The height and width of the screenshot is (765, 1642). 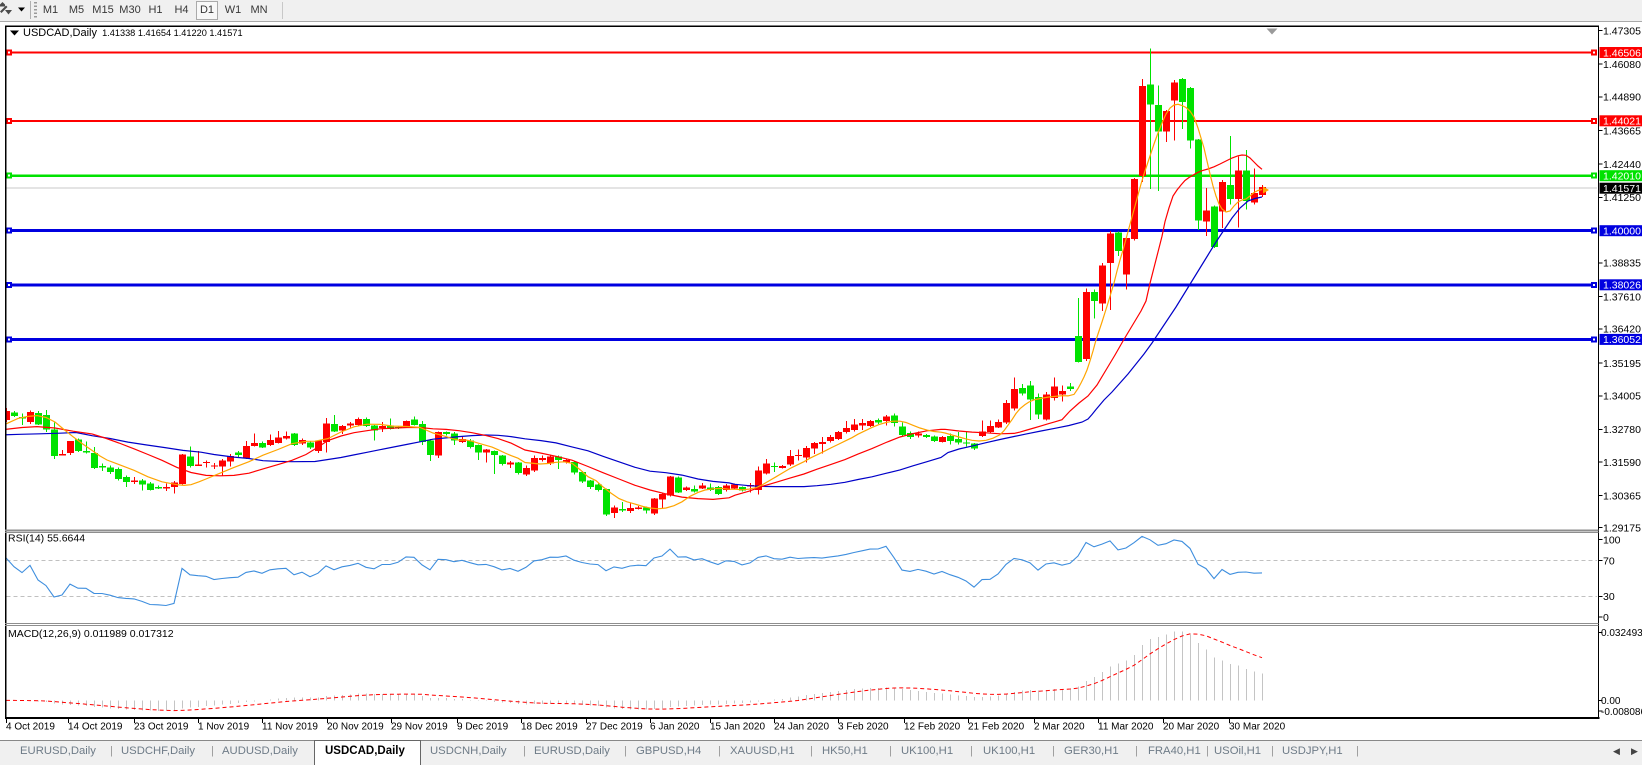 I want to click on svg-text: 0, so click(x=1606, y=618).